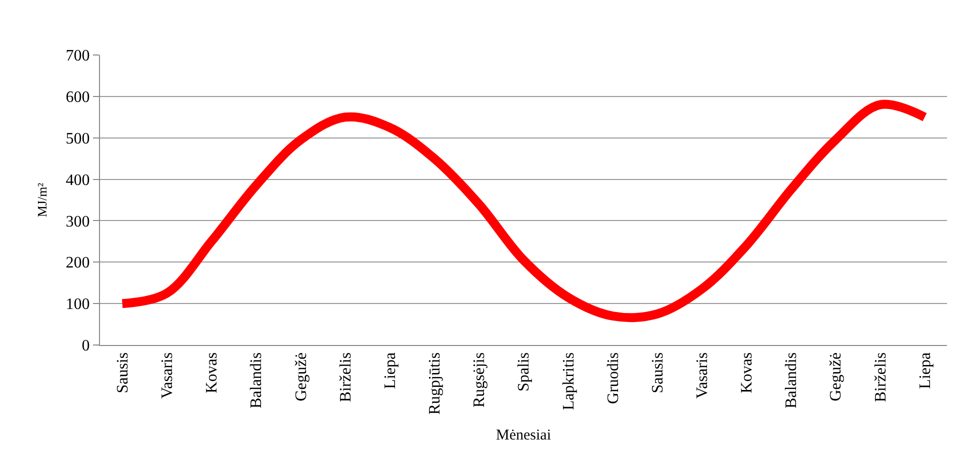 This screenshot has height=452, width=977. I want to click on y-tick-label: 500, so click(78, 139).